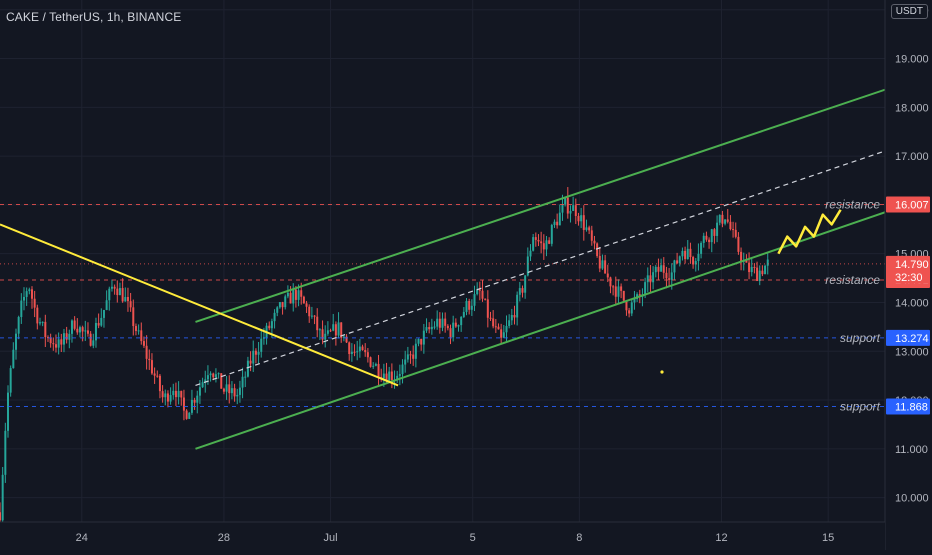 This screenshot has height=555, width=932. I want to click on time-tick-label: Jul, so click(331, 538).